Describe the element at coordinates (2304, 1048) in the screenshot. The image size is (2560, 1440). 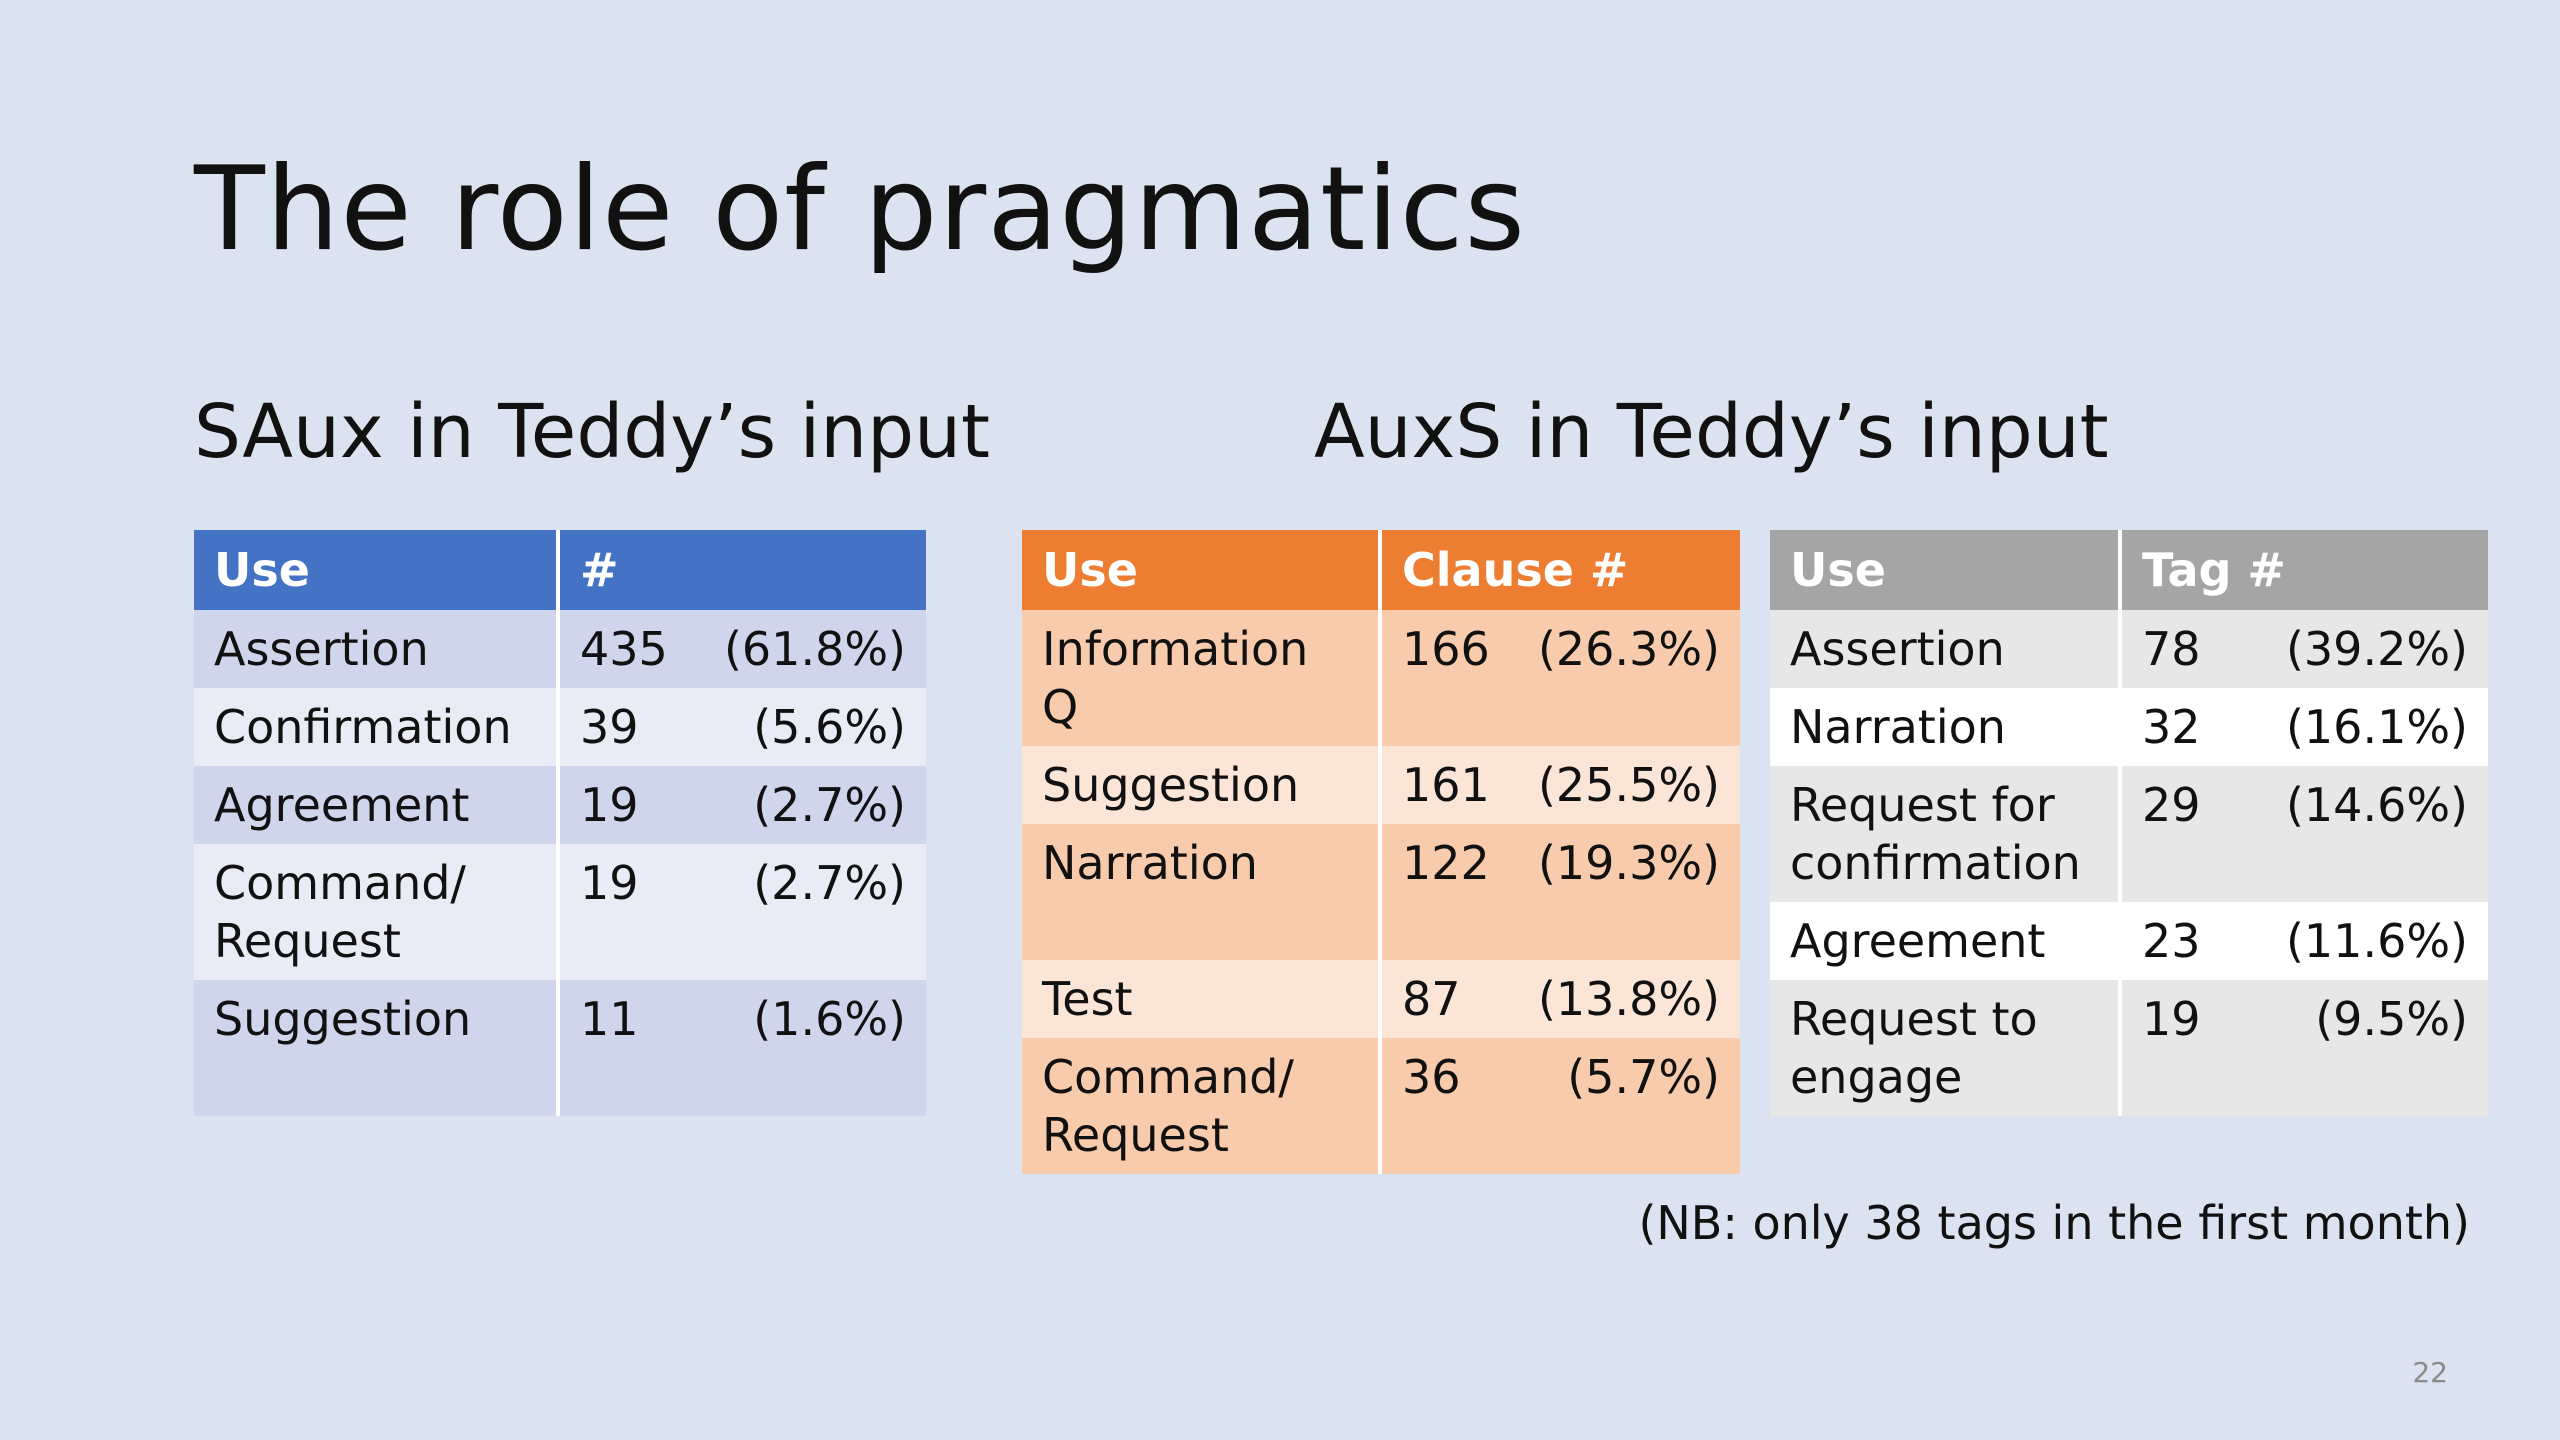
I see `cell-count: 19 (9.5%)` at that location.